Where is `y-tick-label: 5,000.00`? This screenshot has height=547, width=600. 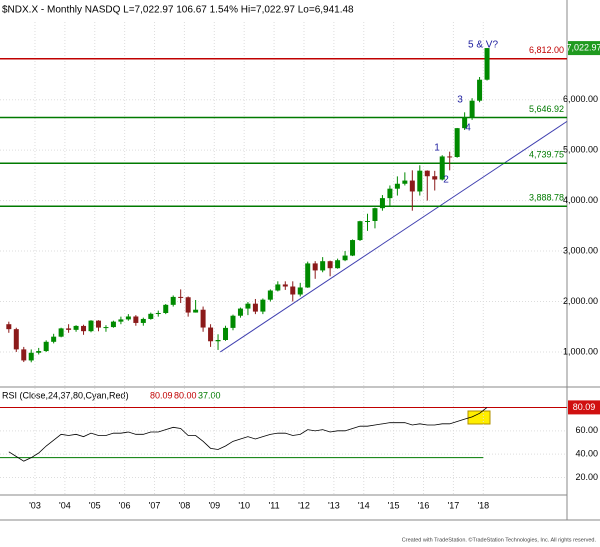
y-tick-label: 5,000.00 is located at coordinates (580, 150).